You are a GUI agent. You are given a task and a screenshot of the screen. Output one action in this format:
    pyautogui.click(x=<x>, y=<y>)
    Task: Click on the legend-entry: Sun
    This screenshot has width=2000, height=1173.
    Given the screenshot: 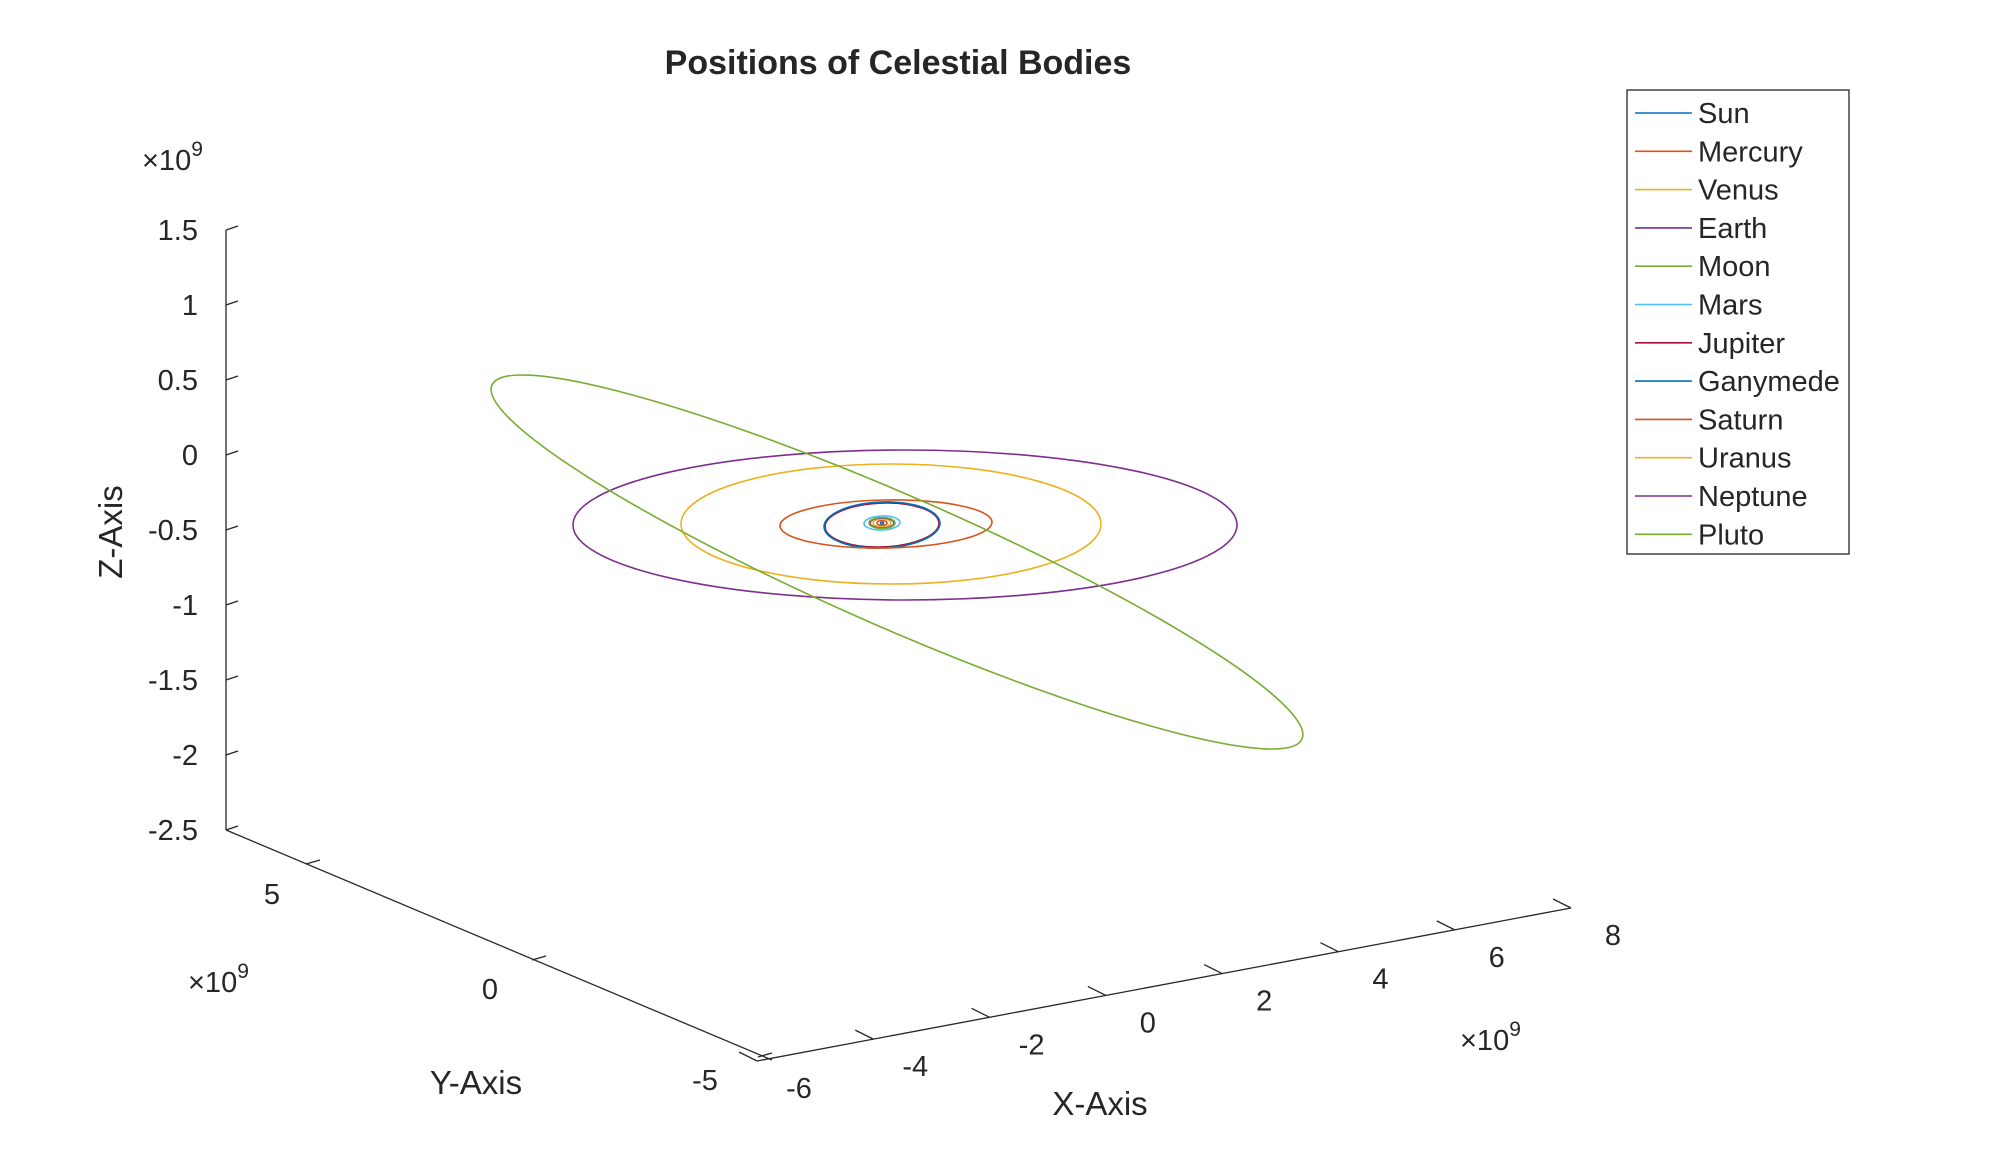 What is the action you would take?
    pyautogui.click(x=1724, y=114)
    